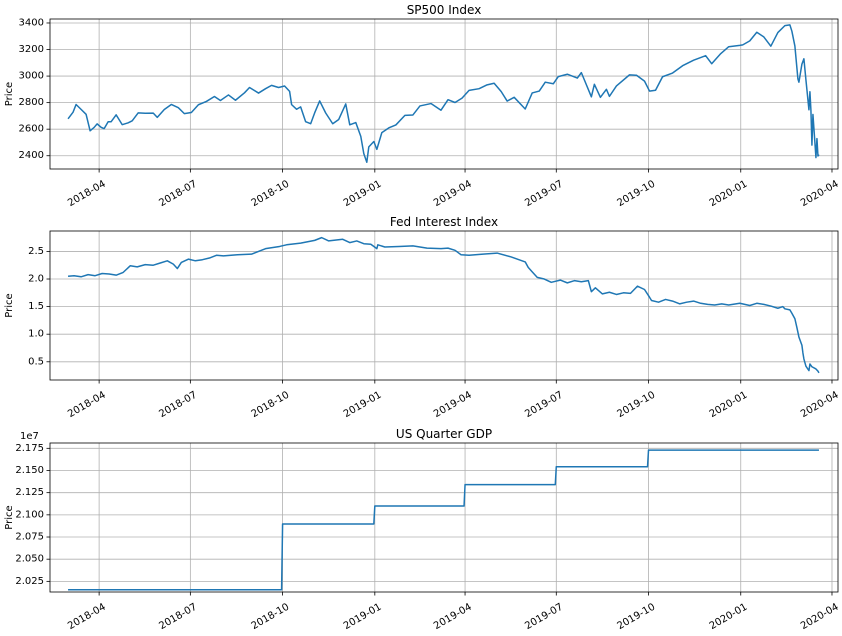 The width and height of the screenshot is (842, 636). What do you see at coordinates (29, 470) in the screenshot?
I see `y-tick-label: 2.150` at bounding box center [29, 470].